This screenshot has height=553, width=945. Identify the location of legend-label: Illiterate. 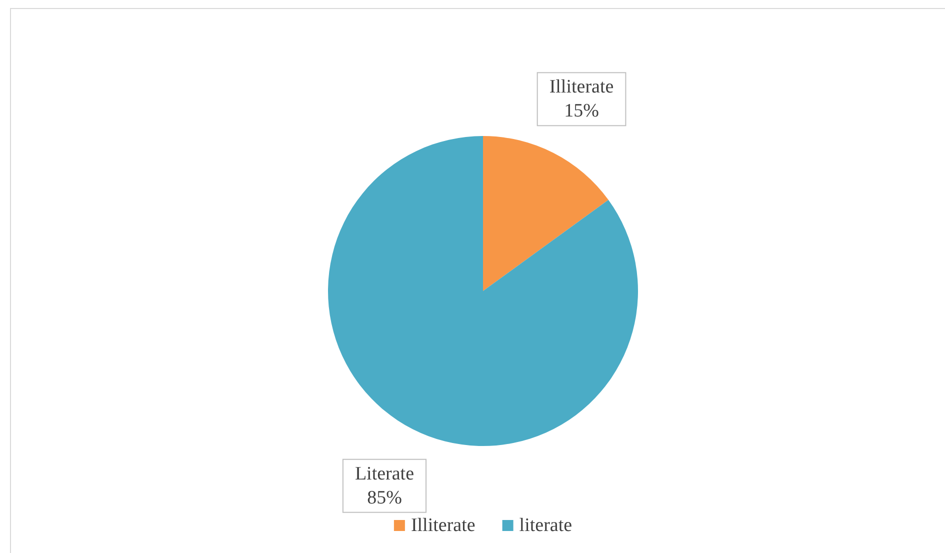
(443, 525).